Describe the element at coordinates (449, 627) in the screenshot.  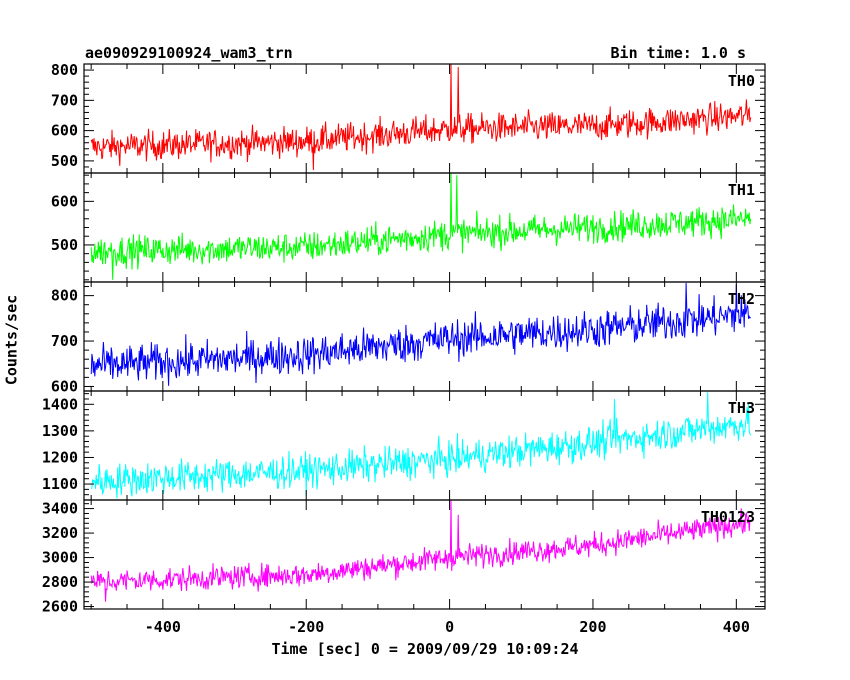
I see `x-tick-label: 0` at that location.